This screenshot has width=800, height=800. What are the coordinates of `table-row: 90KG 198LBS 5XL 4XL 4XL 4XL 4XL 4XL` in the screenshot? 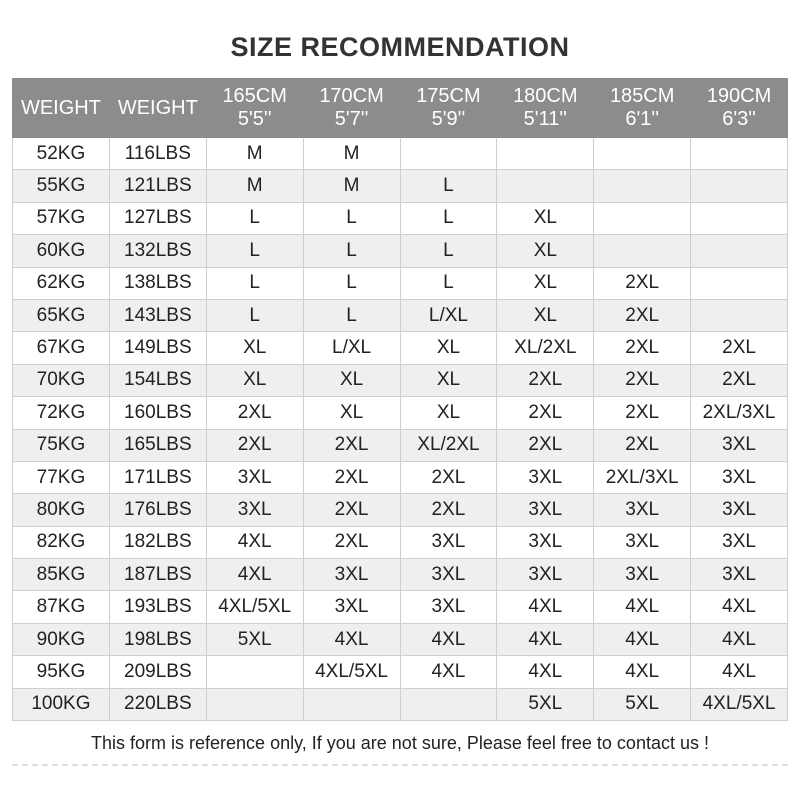 It's located at (400, 639).